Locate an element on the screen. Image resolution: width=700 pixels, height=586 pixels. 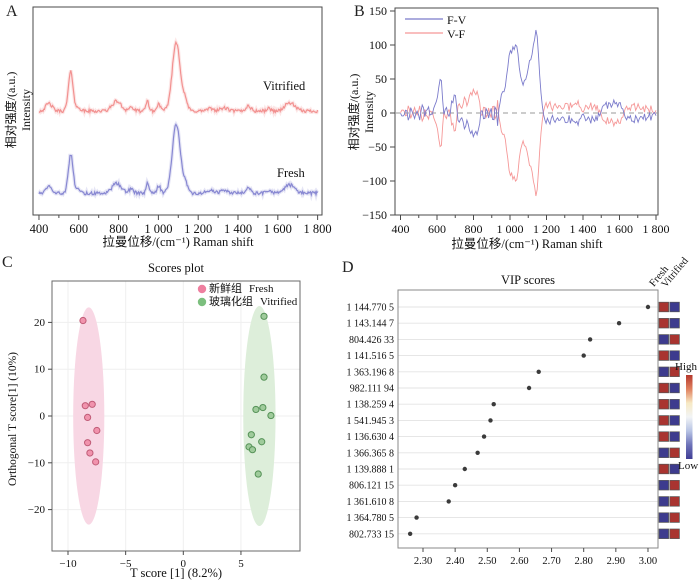
svg-text: 2.60 is located at coordinates (519, 561).